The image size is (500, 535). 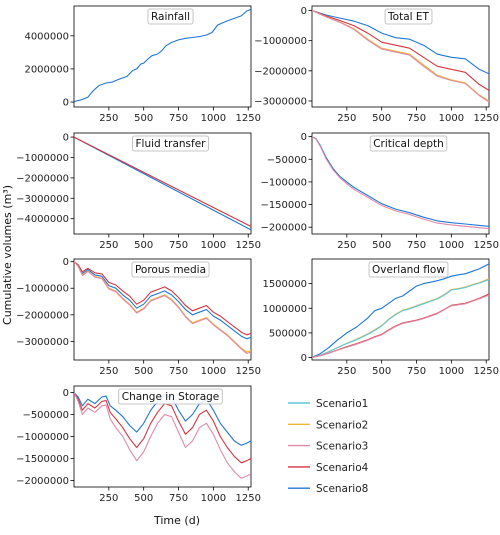 I want to click on rainfall-x-tick-label: 250, so click(x=108, y=118).